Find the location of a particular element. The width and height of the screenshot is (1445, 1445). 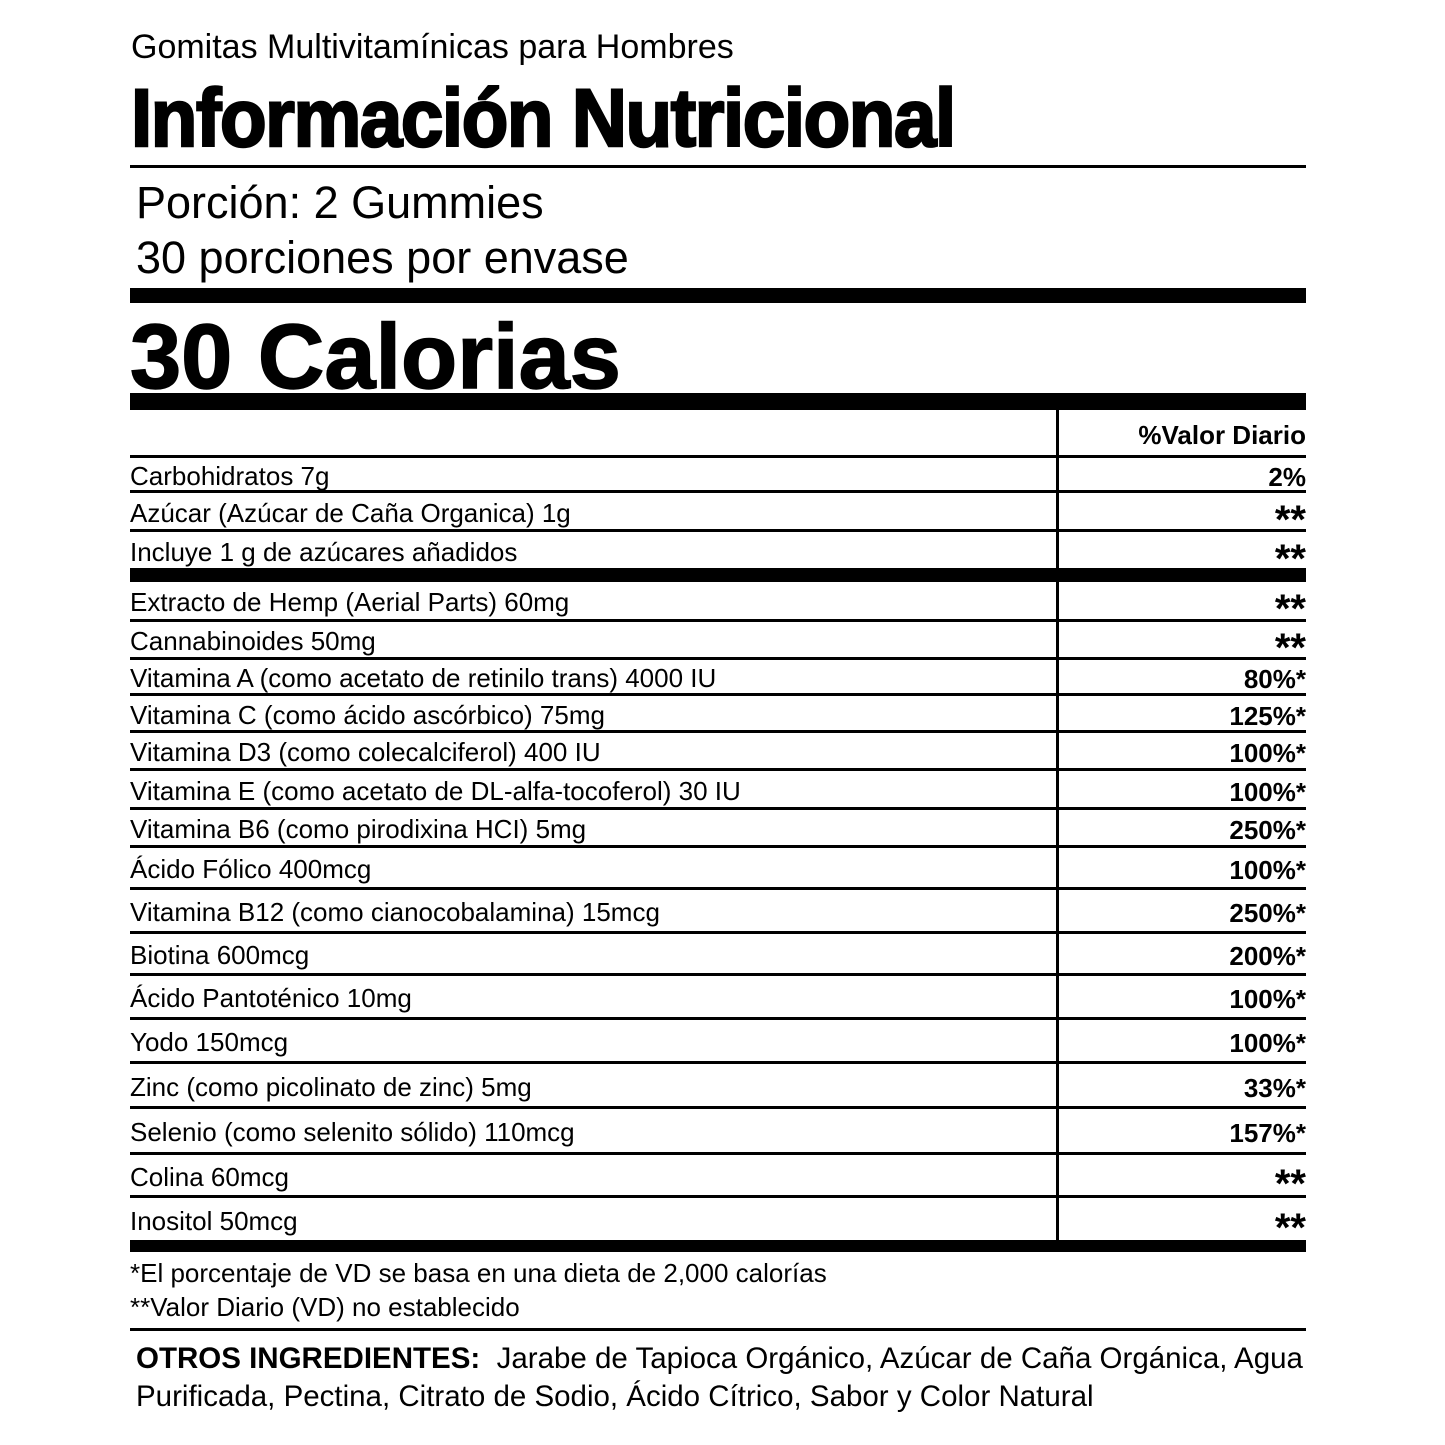

table-row: Ácido Pantoténico 10mg 100%* is located at coordinates (718, 998).